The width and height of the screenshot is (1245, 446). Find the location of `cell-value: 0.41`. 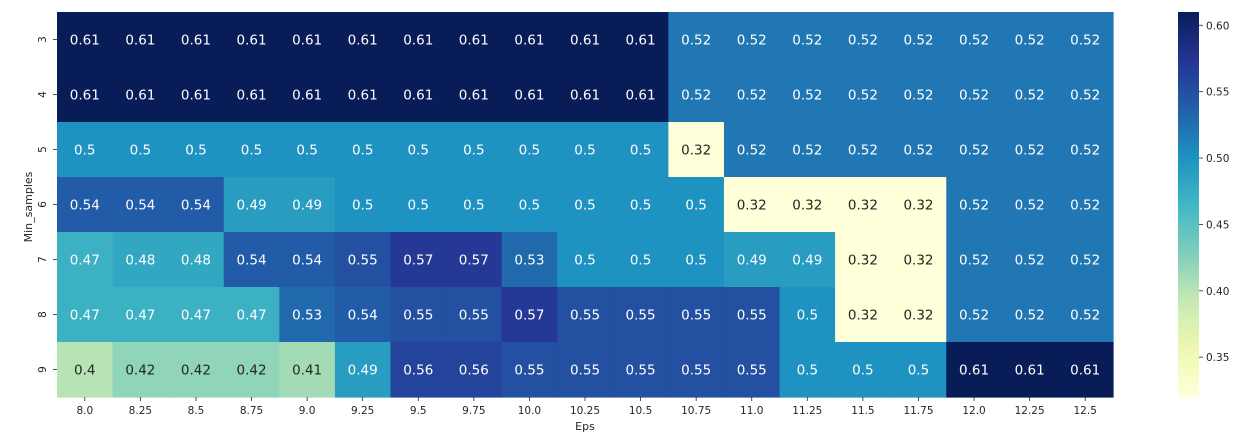

cell-value: 0.41 is located at coordinates (307, 371).